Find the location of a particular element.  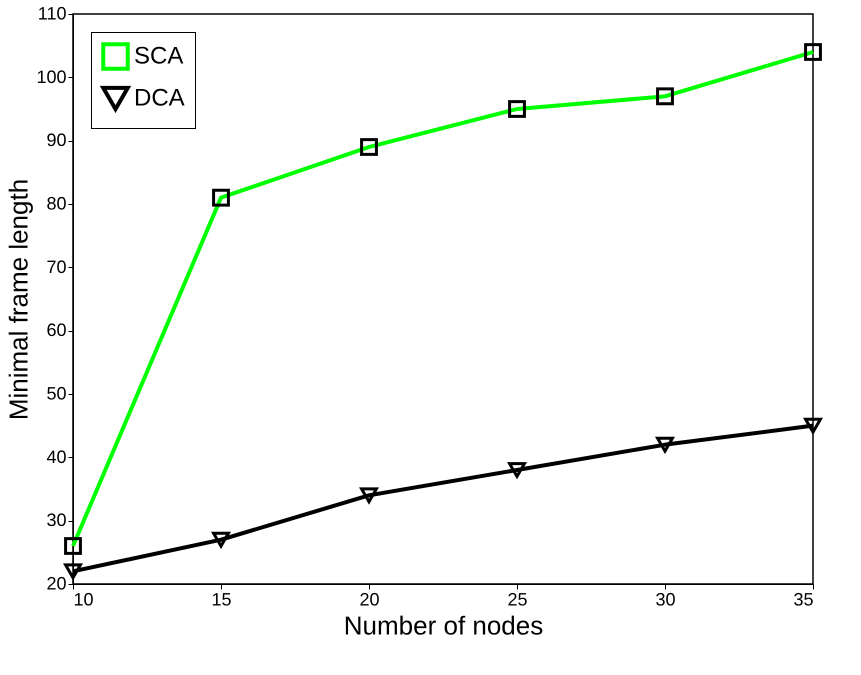

x-tick-label: 25 is located at coordinates (517, 600).